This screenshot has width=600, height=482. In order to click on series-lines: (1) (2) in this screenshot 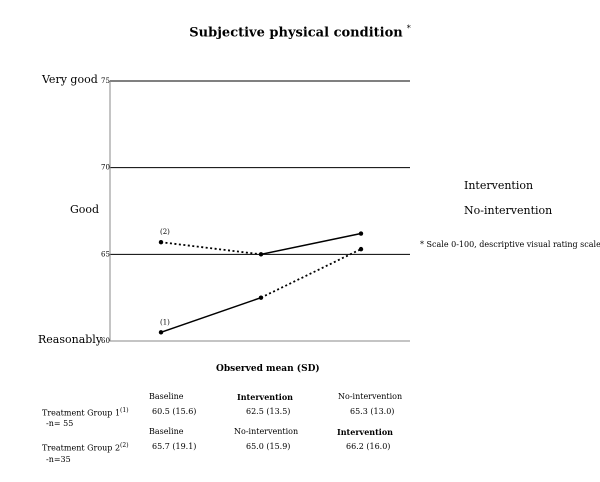, I will do `click(261, 281)`.